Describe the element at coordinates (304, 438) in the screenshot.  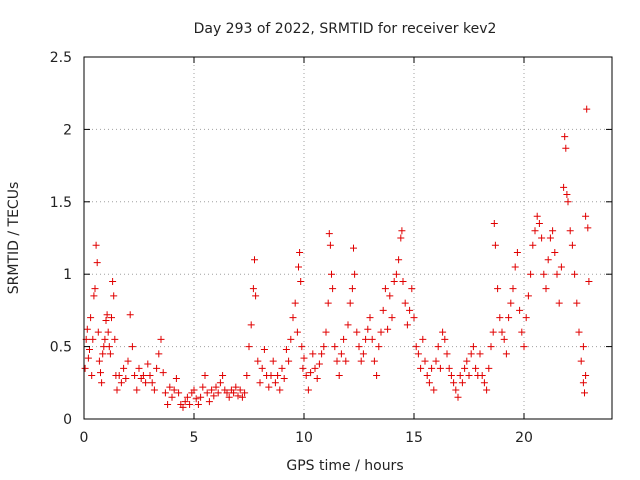
I see `x-tick-label: 10` at that location.